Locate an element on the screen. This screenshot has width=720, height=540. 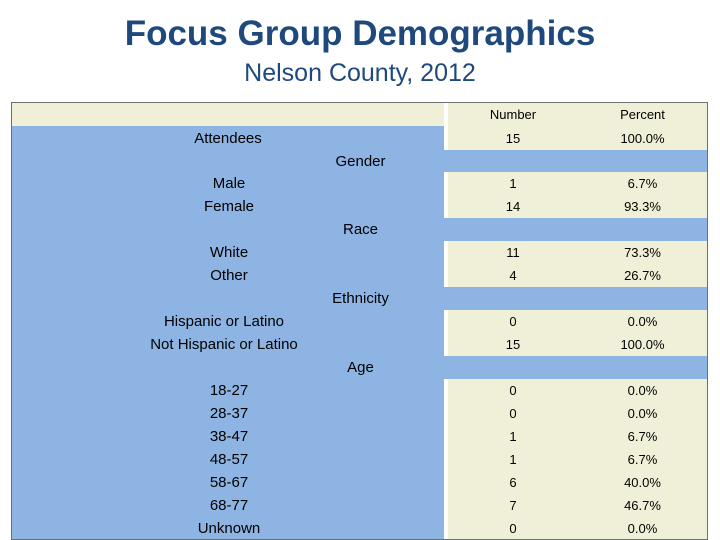
row-label: Female is located at coordinates (229, 206).